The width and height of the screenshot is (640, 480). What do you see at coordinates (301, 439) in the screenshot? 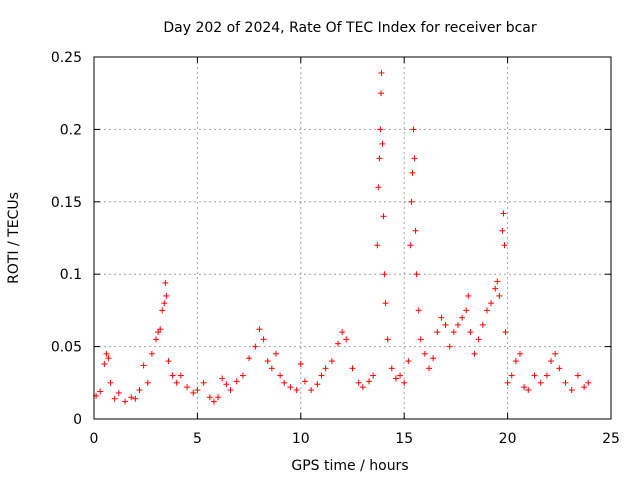
I see `x-tick-label: 10` at bounding box center [301, 439].